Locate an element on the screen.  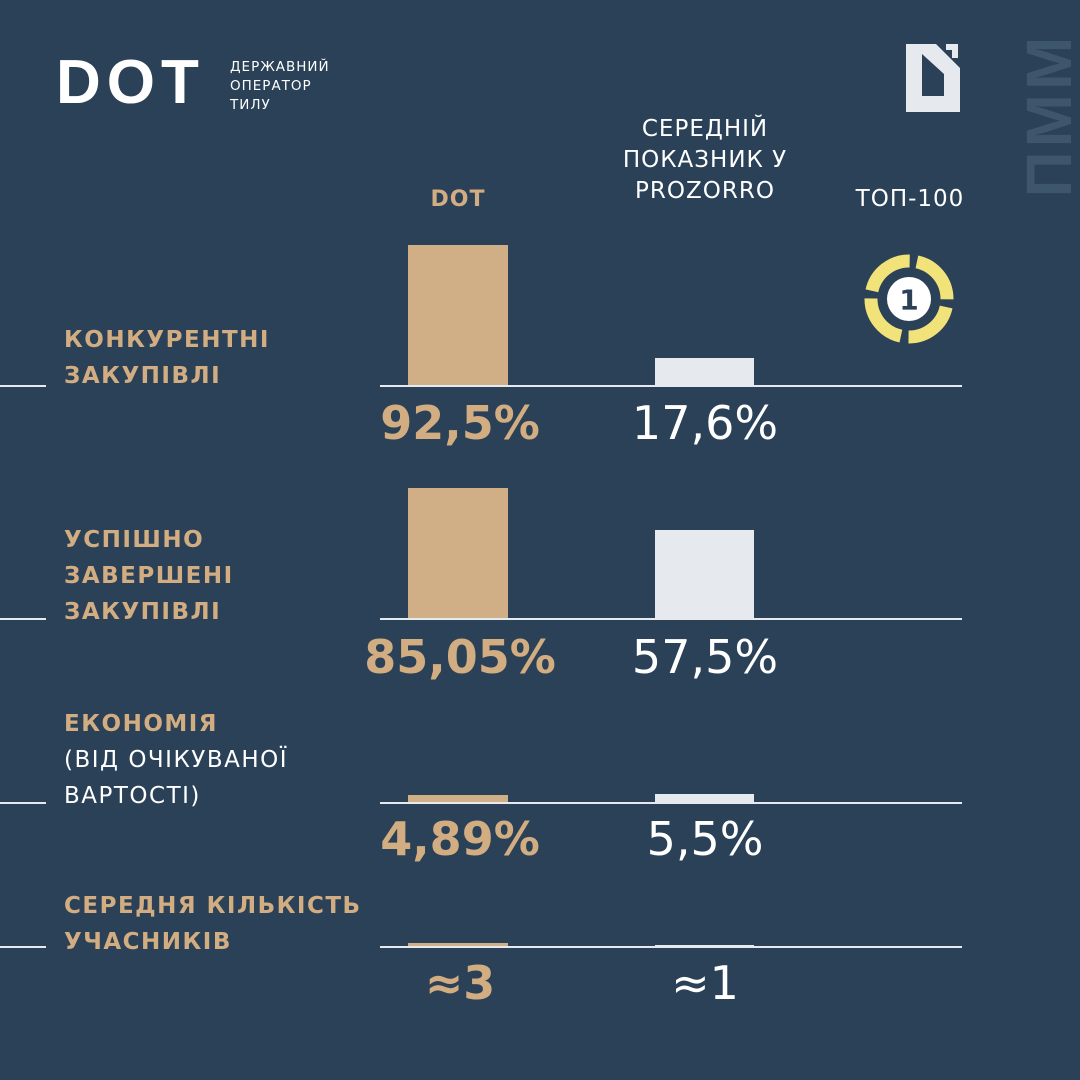
column-header-line: PROZORRO is located at coordinates (705, 191).